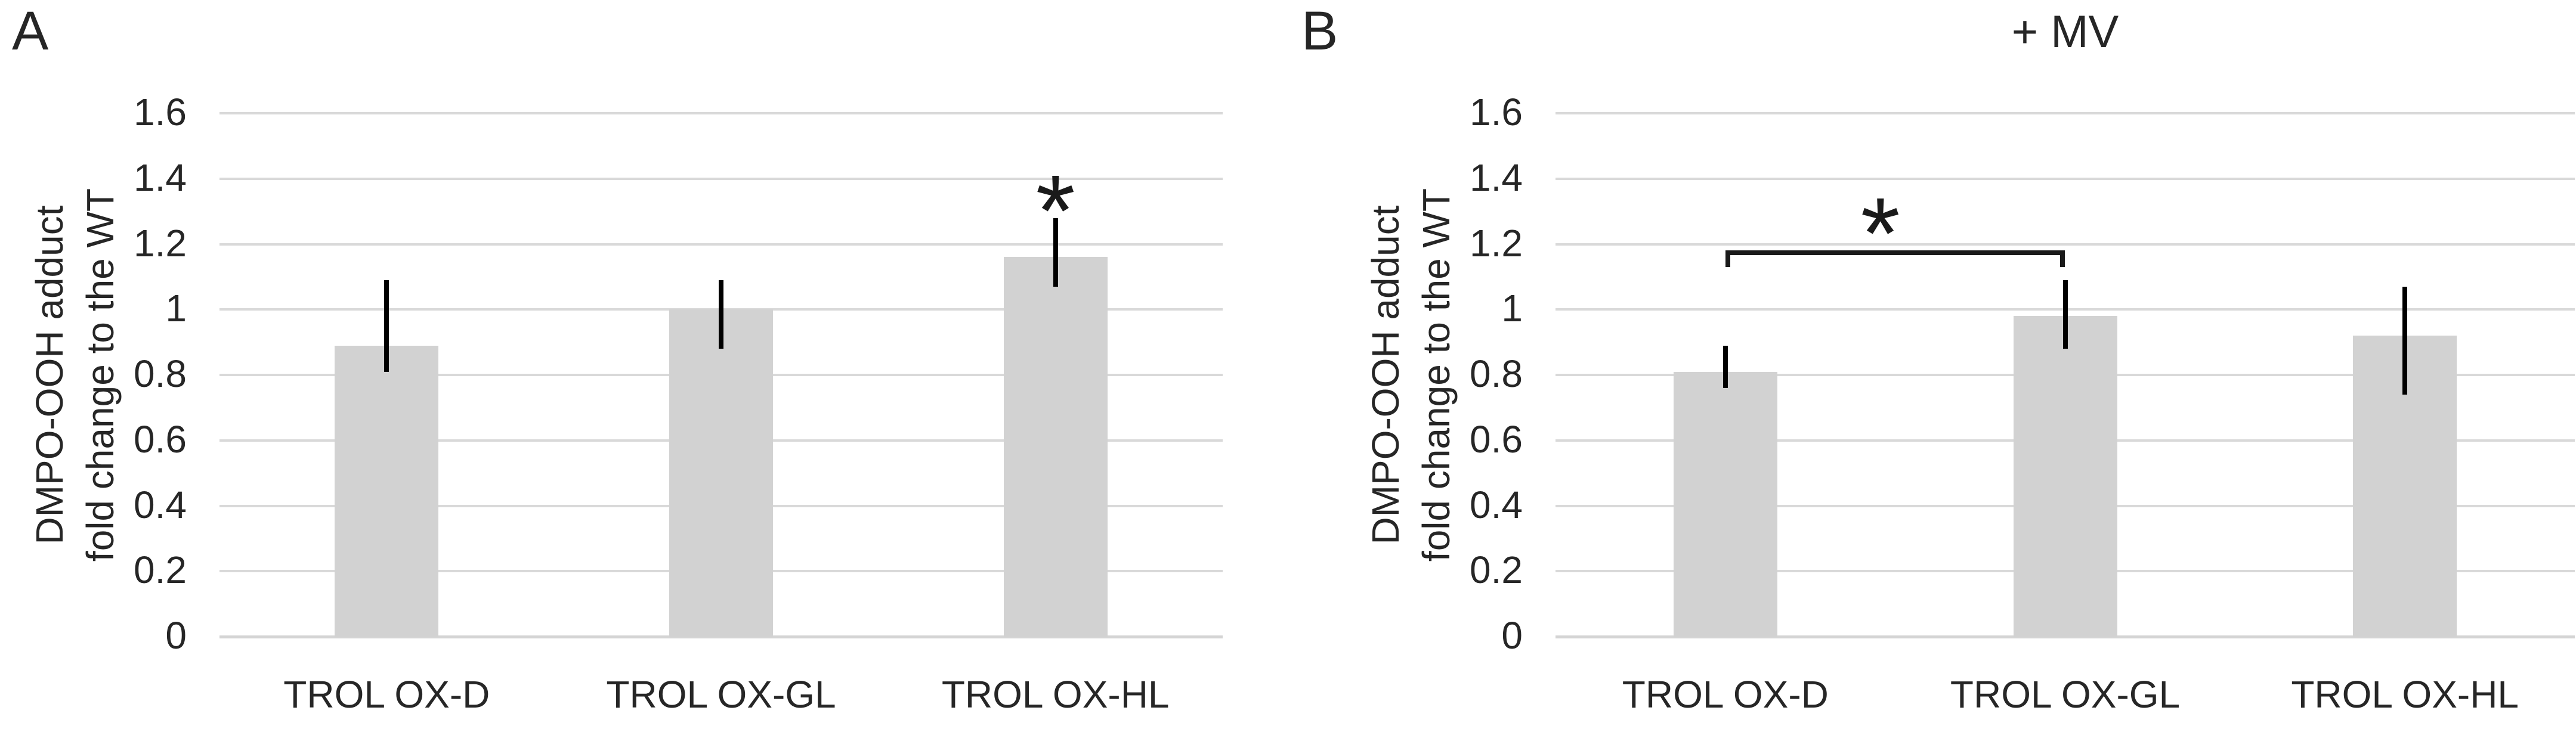 The image size is (2576, 732). I want to click on significance-bracket, so click(1895, 258).